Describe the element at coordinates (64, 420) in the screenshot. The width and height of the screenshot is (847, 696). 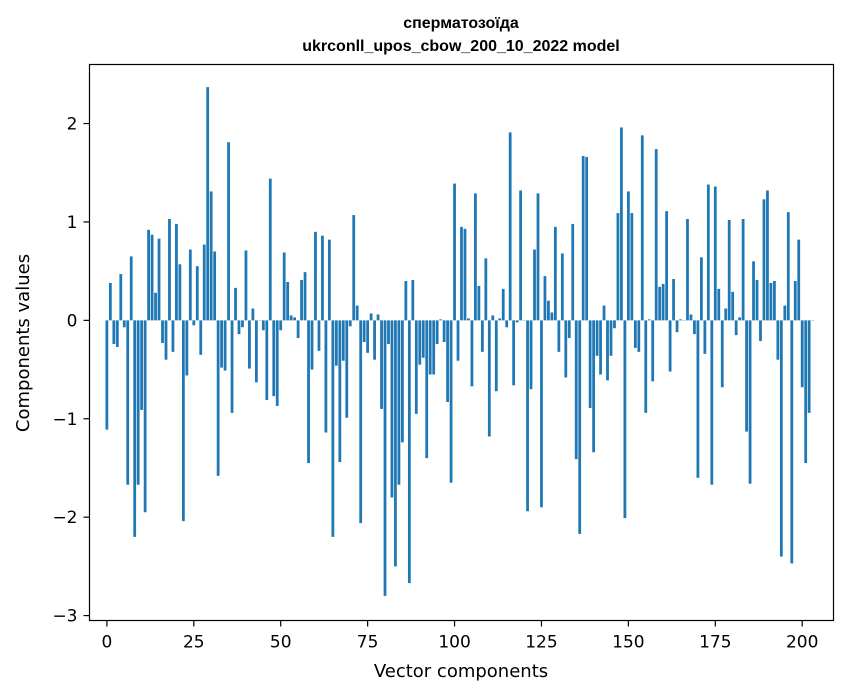
I see `y-tick-label-2: −1` at that location.